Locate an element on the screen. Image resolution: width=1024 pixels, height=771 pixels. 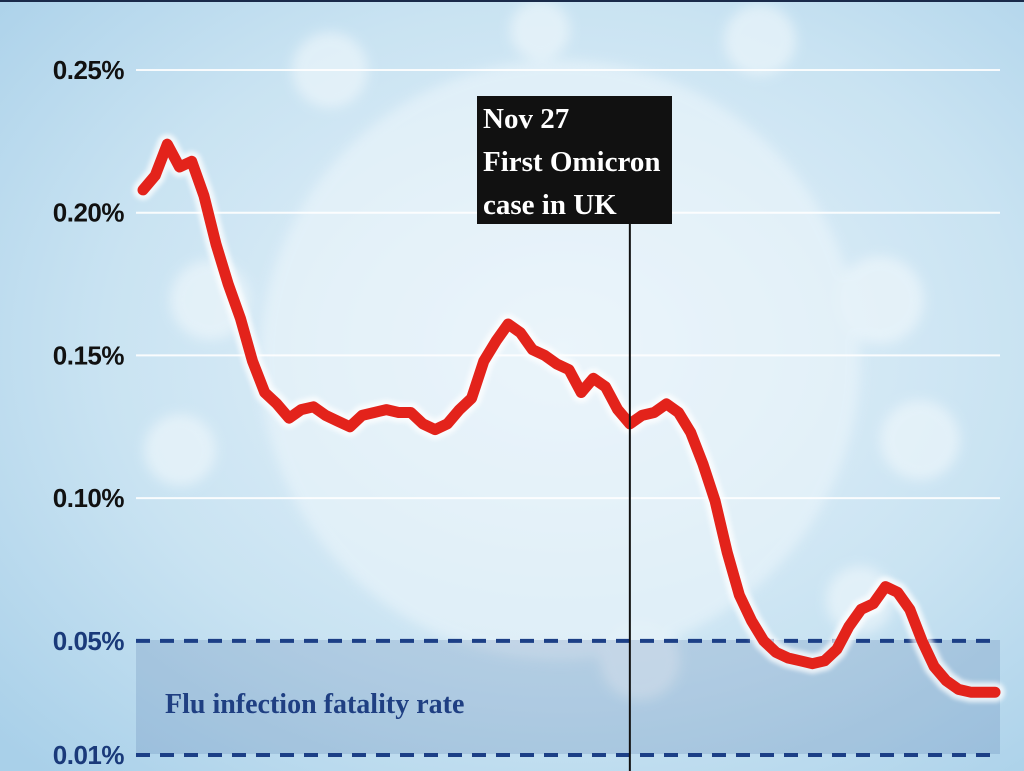
top-border is located at coordinates (512, 1).